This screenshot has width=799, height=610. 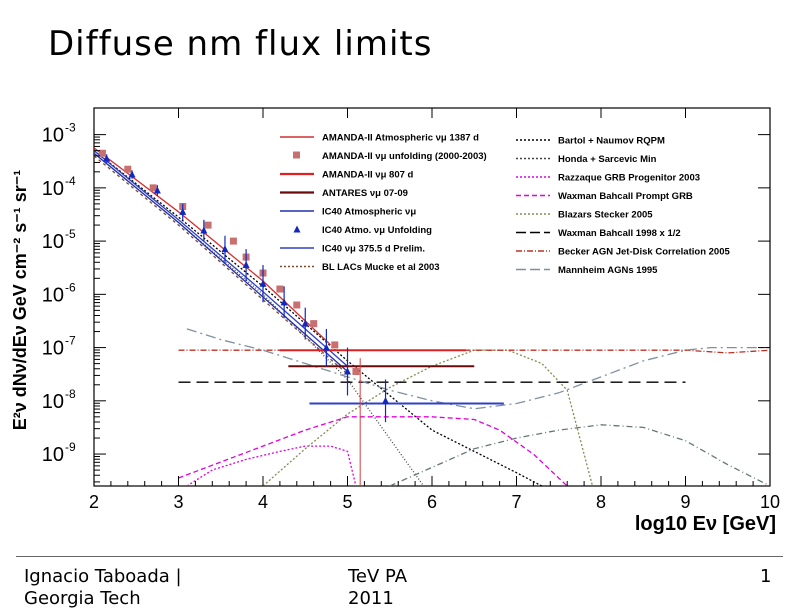 I want to click on y-tick-label-6: 10, so click(x=53, y=455).